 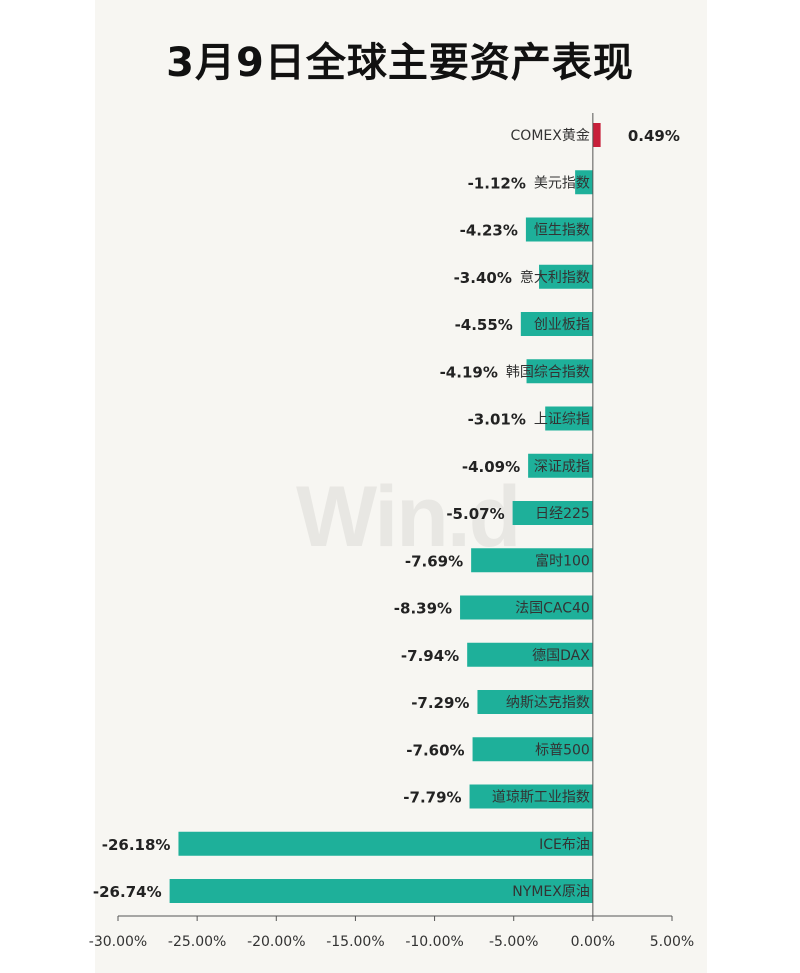 I want to click on chart-title: 3月9日全球主要资产表现, so click(x=400, y=63).